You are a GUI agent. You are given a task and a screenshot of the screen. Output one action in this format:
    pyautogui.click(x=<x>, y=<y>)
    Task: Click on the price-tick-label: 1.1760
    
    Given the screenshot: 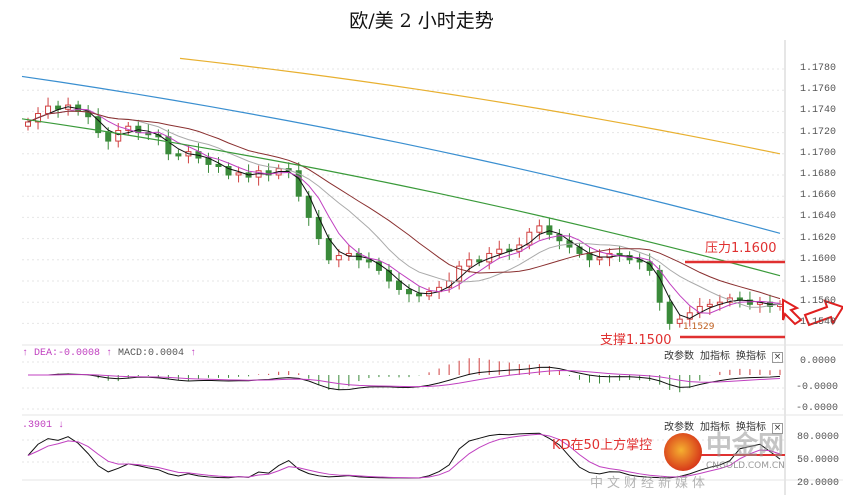 What is the action you would take?
    pyautogui.click(x=818, y=90)
    